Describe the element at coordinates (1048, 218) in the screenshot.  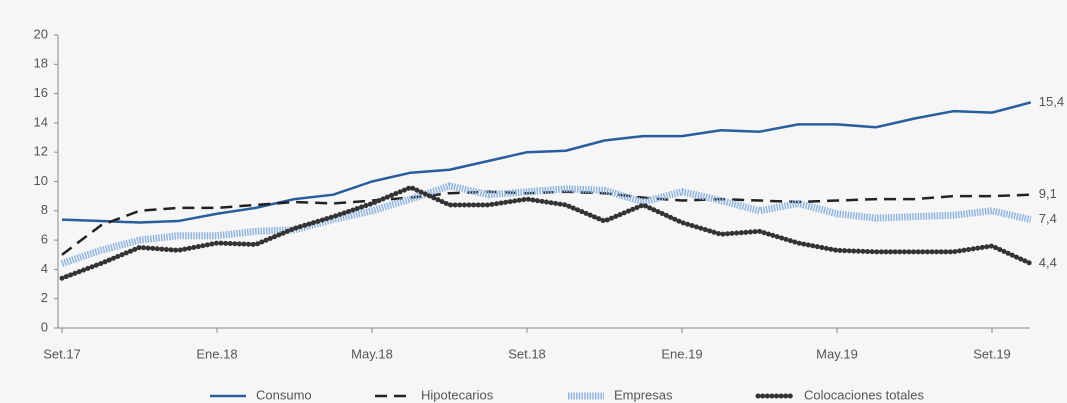
I see `end-label: 7,4` at that location.